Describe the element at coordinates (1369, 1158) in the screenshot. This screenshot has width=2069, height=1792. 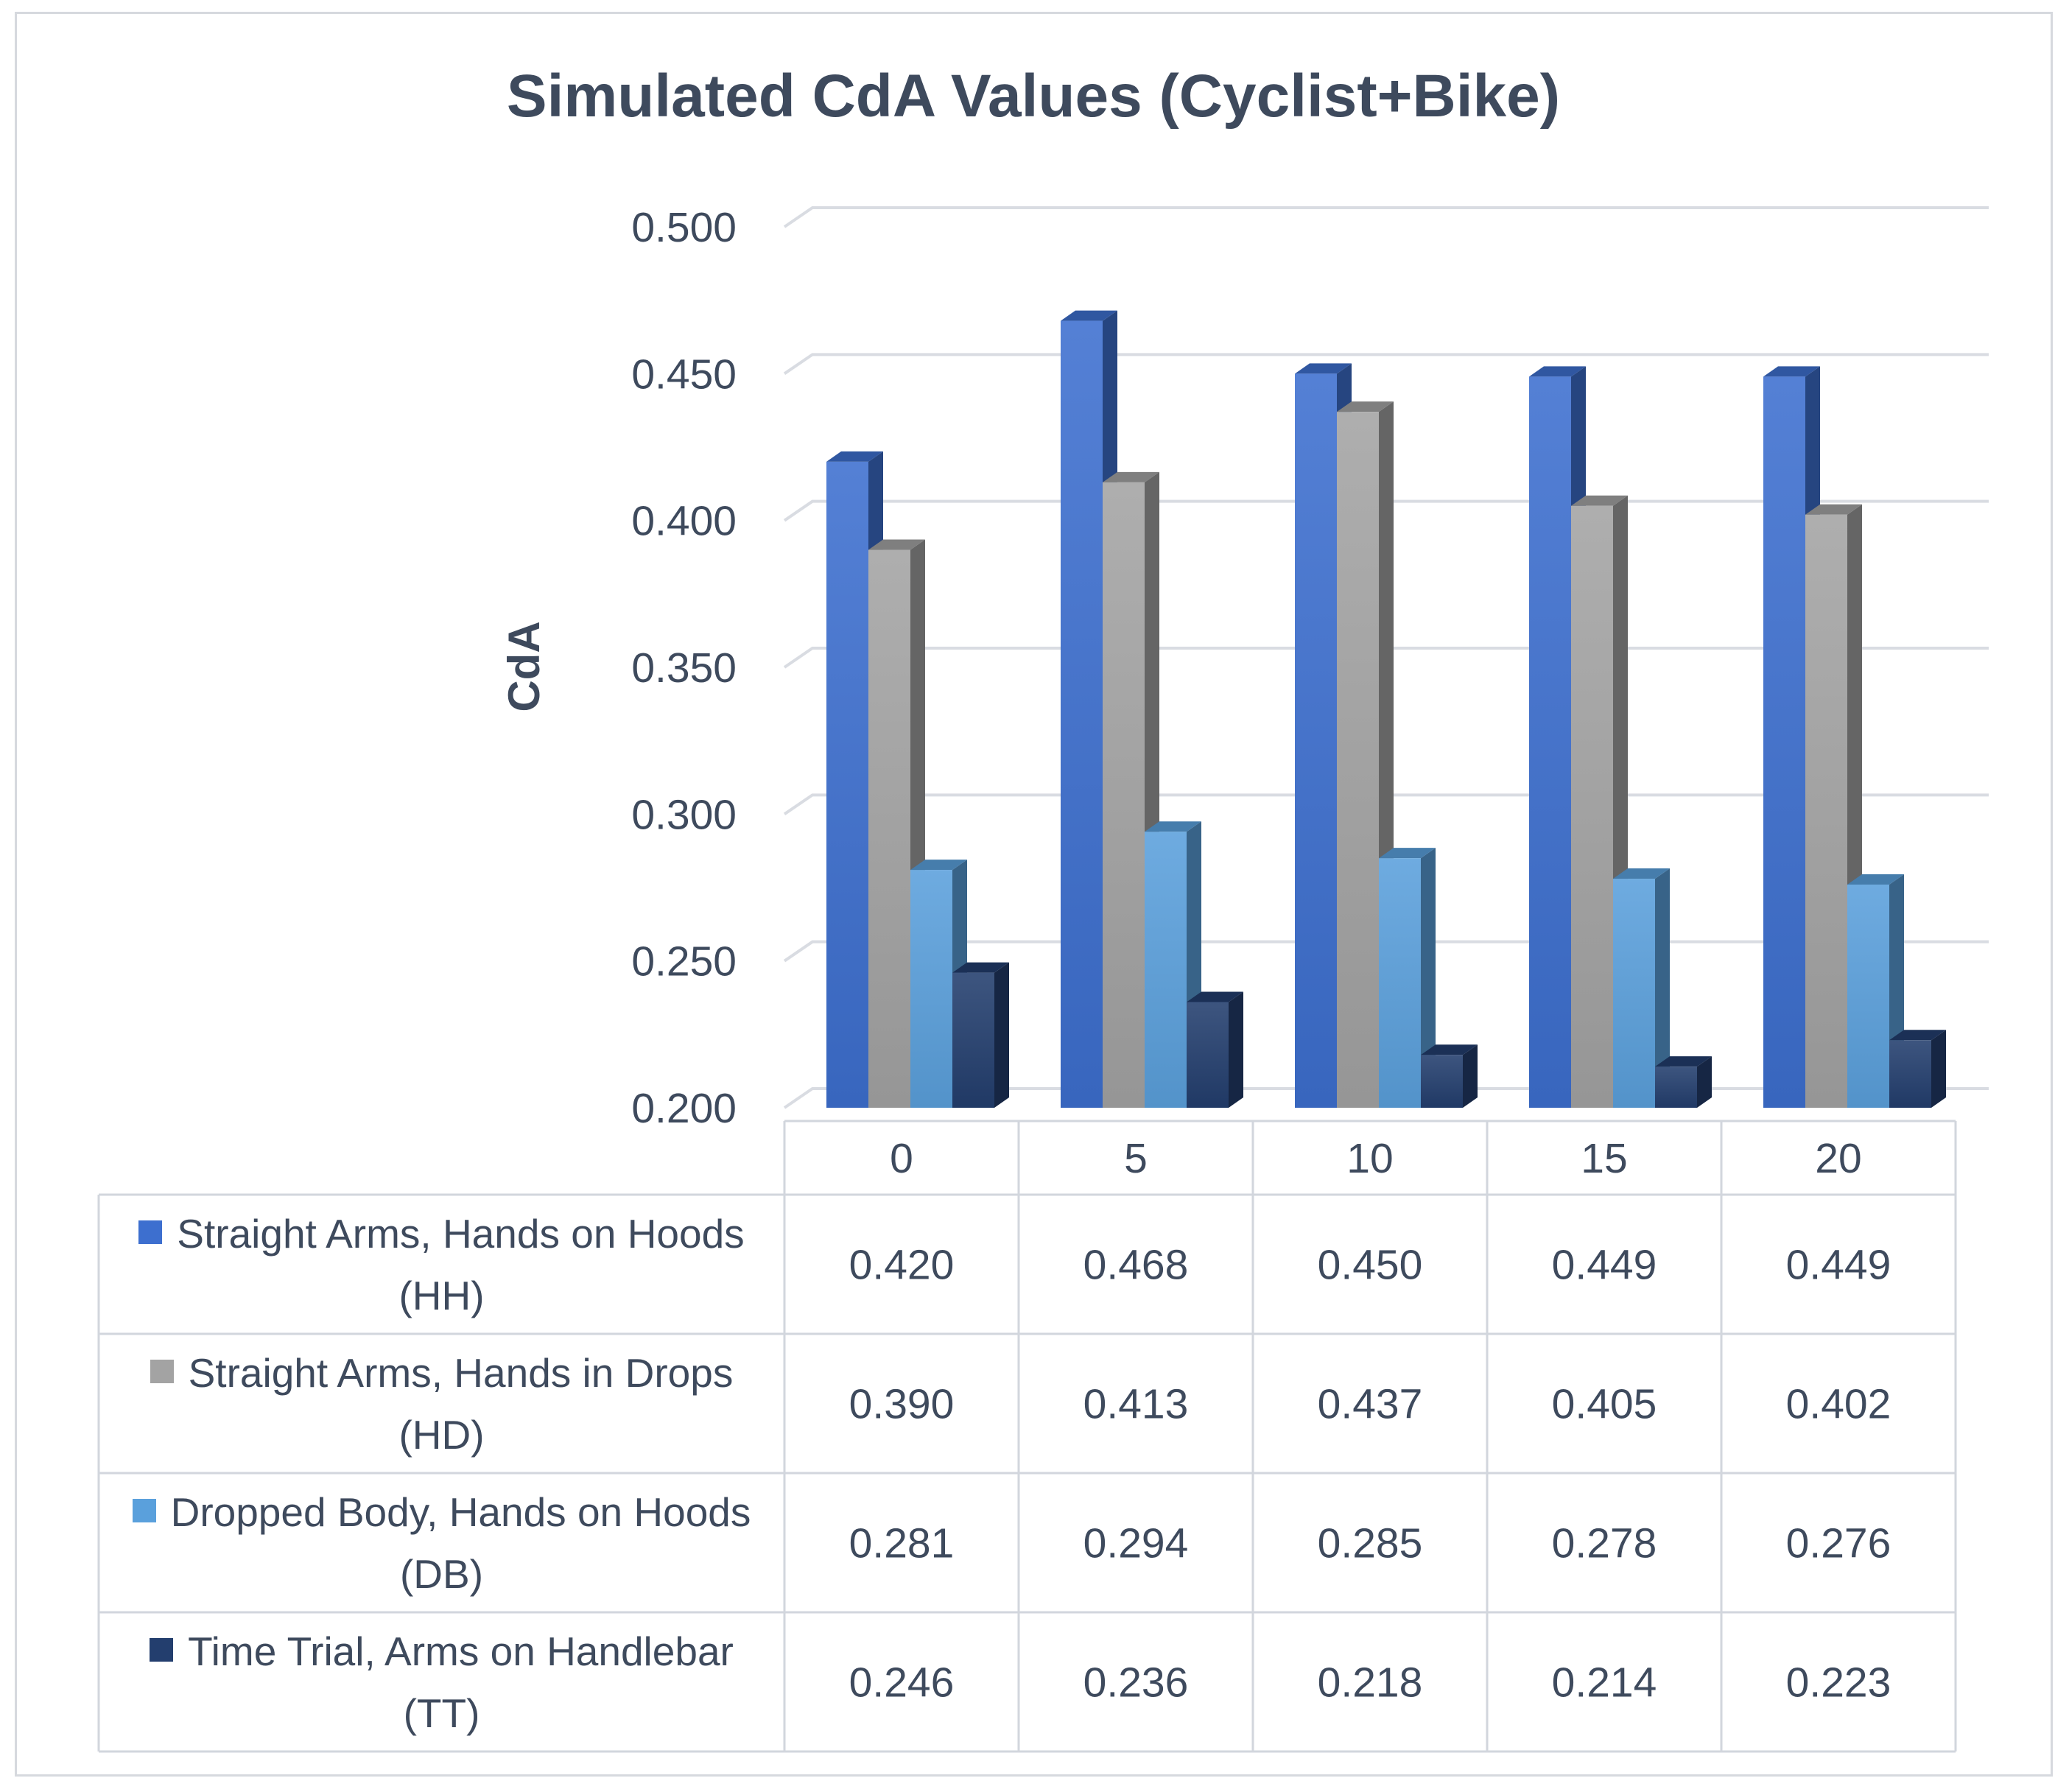
I see `category-label: 10` at that location.